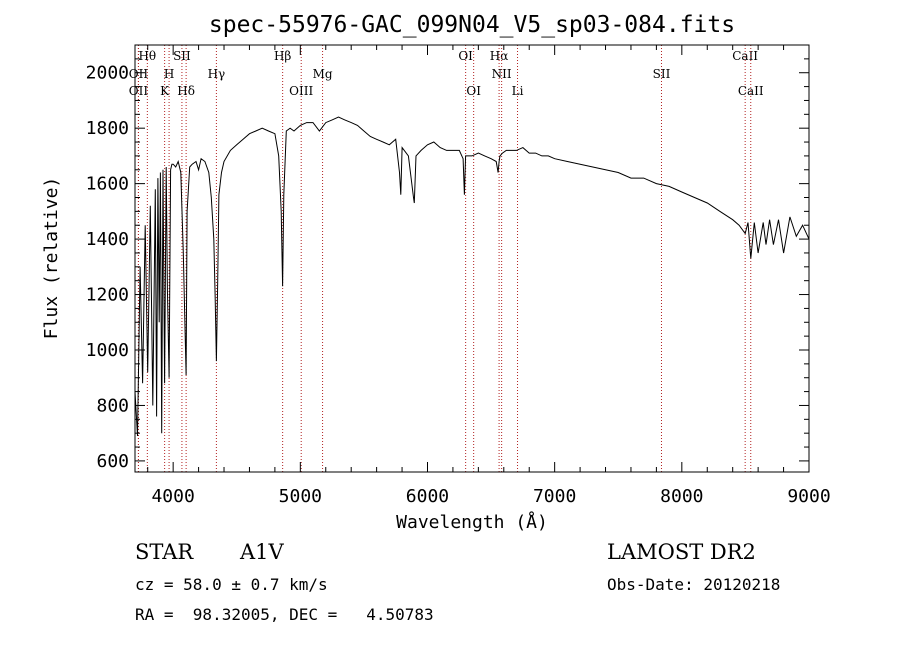 The width and height of the screenshot is (900, 649). What do you see at coordinates (808, 496) in the screenshot?
I see `x-tick-label: 9000` at bounding box center [808, 496].